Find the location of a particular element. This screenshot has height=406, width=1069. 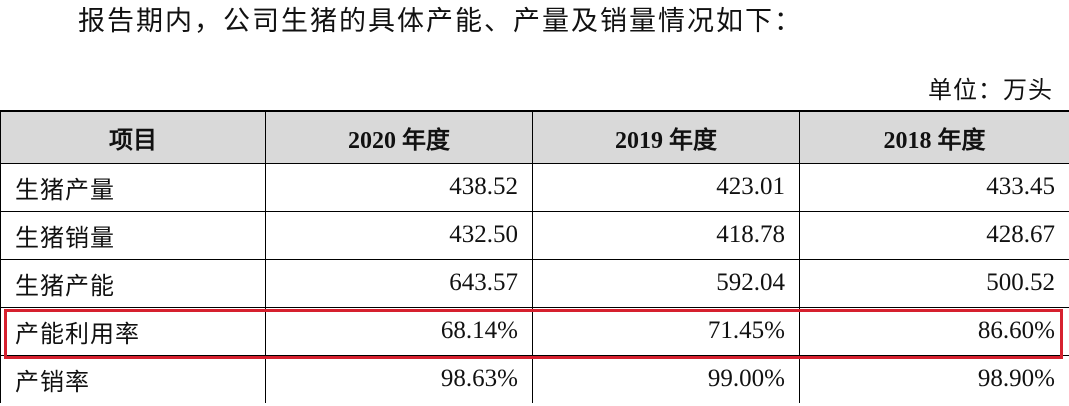

table-row: 生猪产量 438.52 423.01 433.45 is located at coordinates (534, 187).